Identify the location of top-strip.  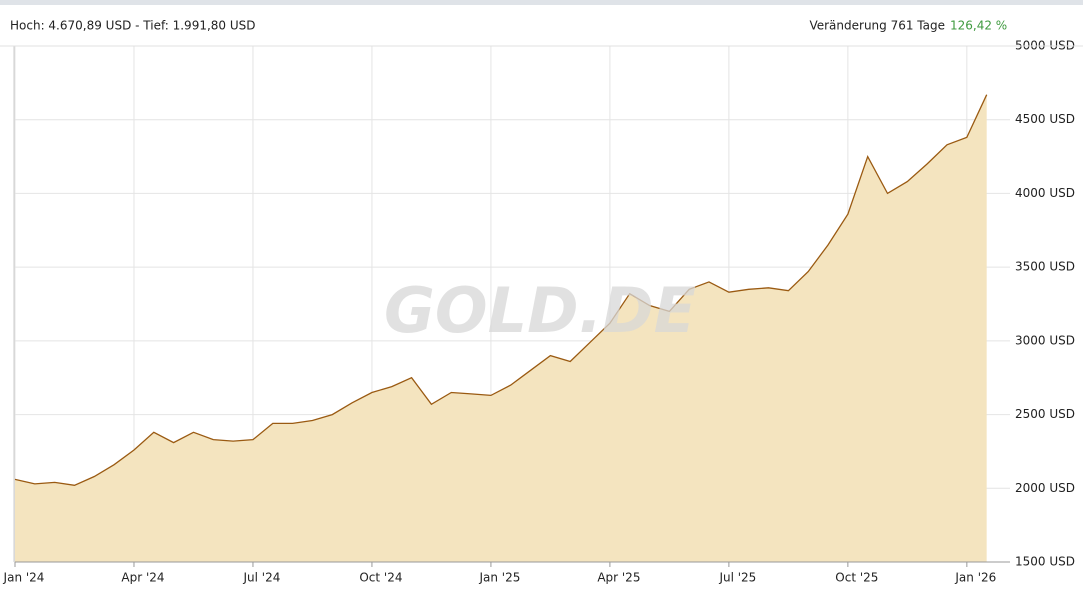
(541, 2).